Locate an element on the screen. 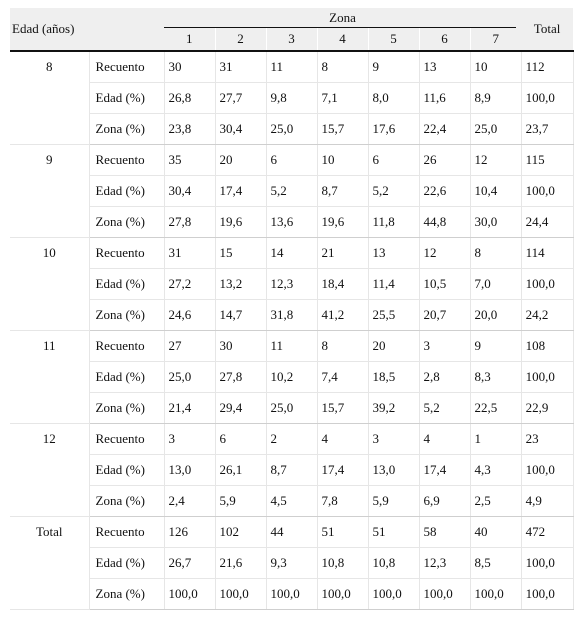 The width and height of the screenshot is (583, 617). row-label: Edad (%) is located at coordinates (126, 563).